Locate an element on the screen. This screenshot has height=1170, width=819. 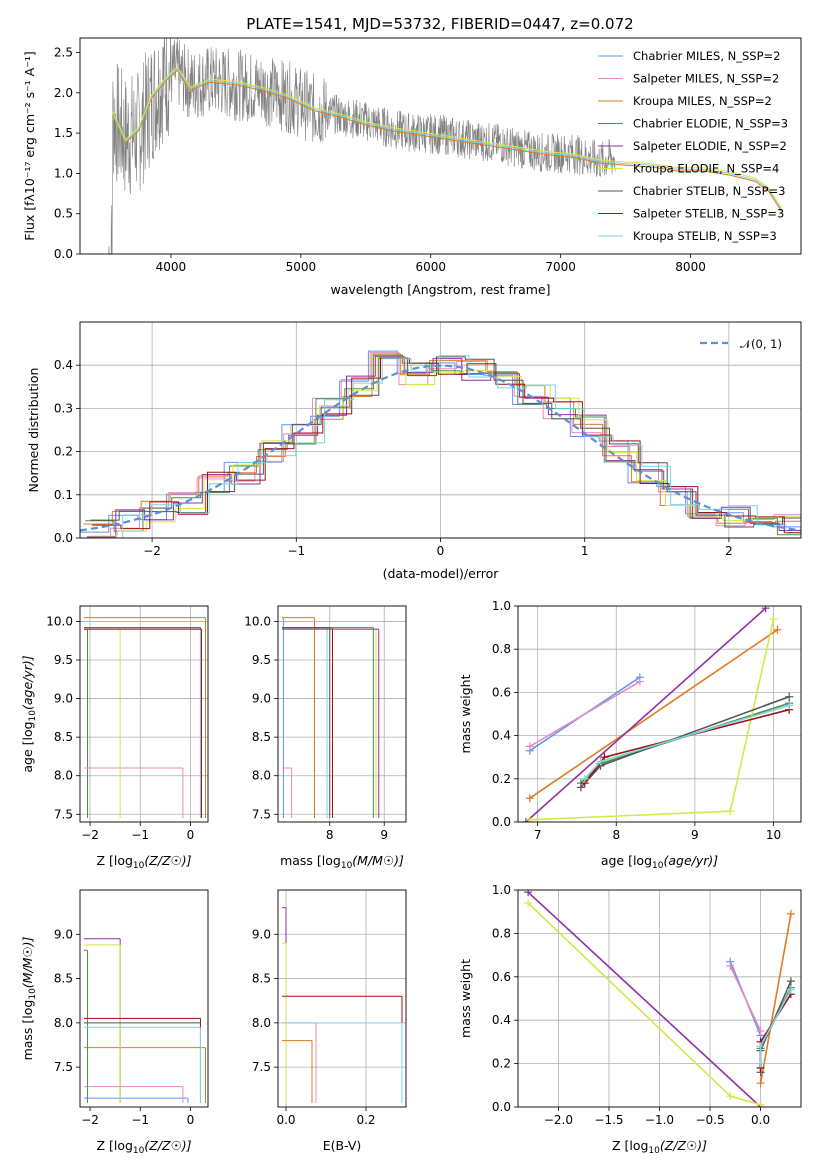
x-axis-label-tail: (M/M☉)] is located at coordinates (378, 860).